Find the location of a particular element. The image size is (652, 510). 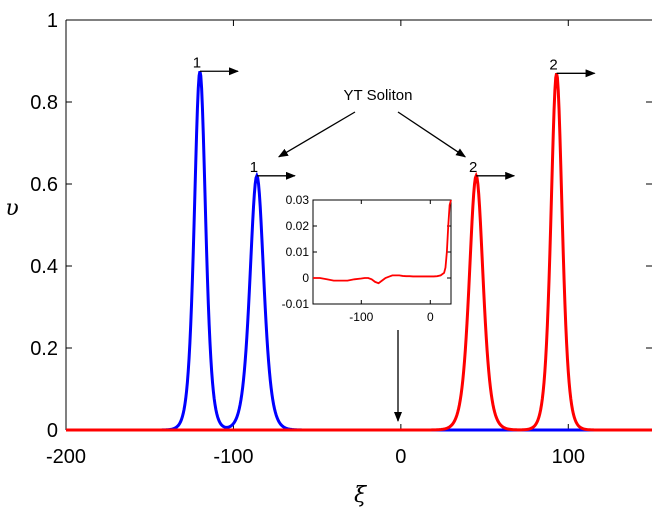

inset-x-tick-label: -100 is located at coordinates (361, 317).